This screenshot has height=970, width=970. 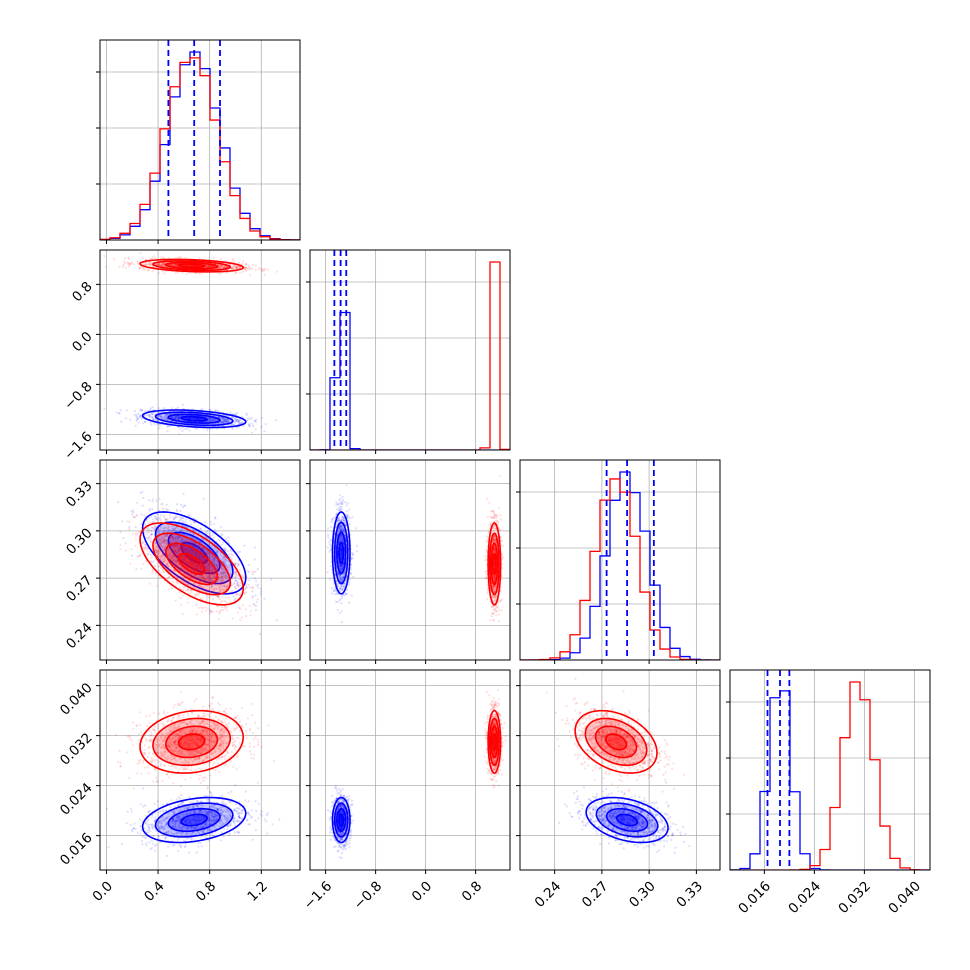 What do you see at coordinates (82, 342) in the screenshot?
I see `y-tick-label: 0.0` at bounding box center [82, 342].